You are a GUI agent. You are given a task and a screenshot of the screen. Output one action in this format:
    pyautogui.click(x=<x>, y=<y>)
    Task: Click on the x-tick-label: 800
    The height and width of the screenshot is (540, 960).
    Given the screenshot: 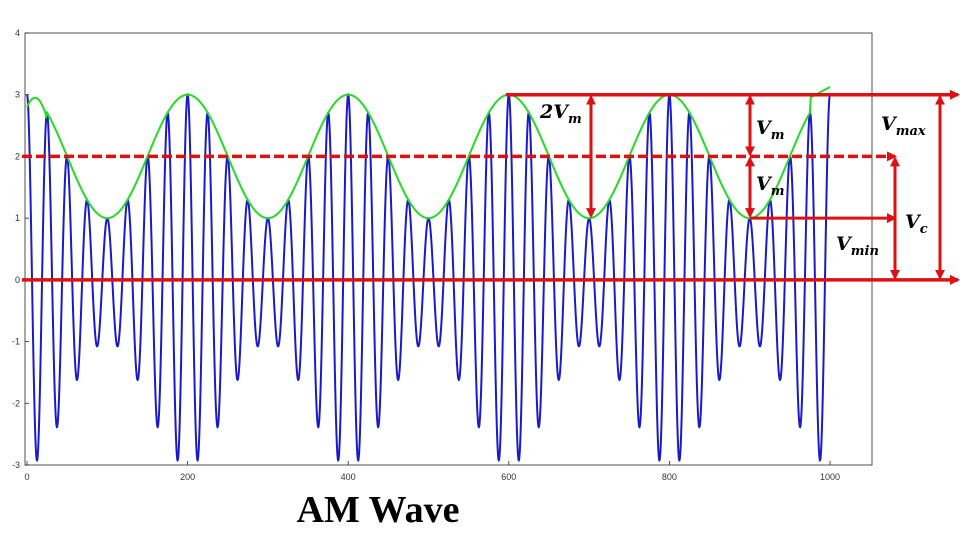 What is the action you would take?
    pyautogui.click(x=669, y=477)
    